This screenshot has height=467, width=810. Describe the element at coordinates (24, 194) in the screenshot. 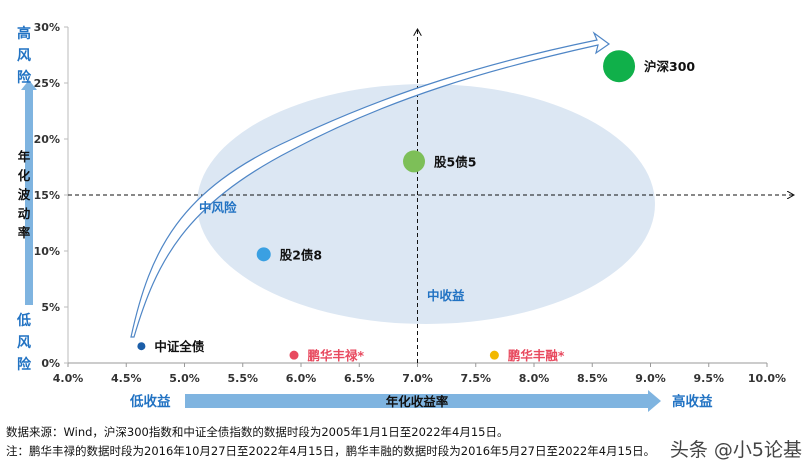

I see `volatility-title-char: 波` at that location.